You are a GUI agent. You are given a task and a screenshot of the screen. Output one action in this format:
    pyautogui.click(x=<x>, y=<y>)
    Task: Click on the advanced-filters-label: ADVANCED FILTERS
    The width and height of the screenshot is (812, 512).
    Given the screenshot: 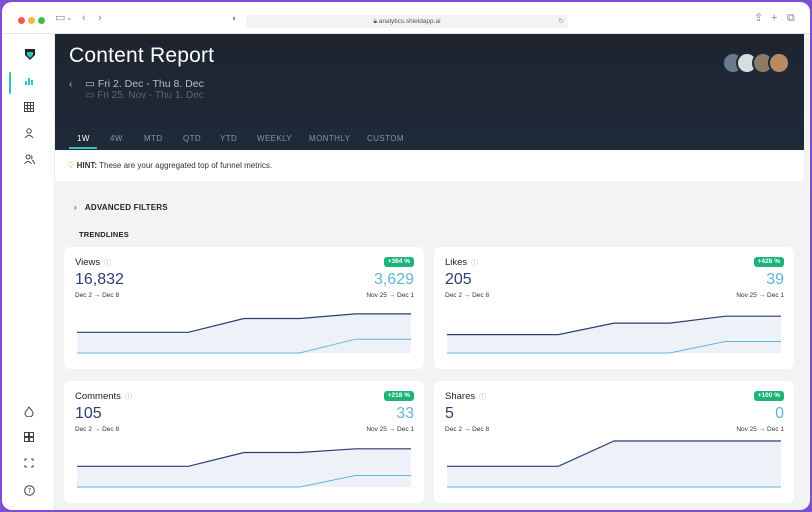 What is the action you would take?
    pyautogui.click(x=126, y=207)
    